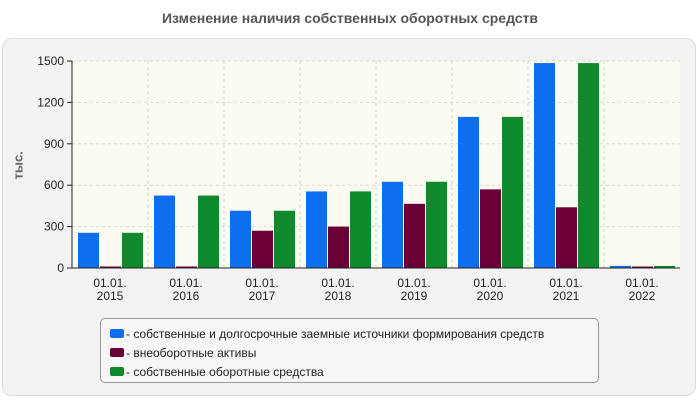 This screenshot has width=700, height=400. Describe the element at coordinates (54, 185) in the screenshot. I see `y-tick-label: 600` at that location.